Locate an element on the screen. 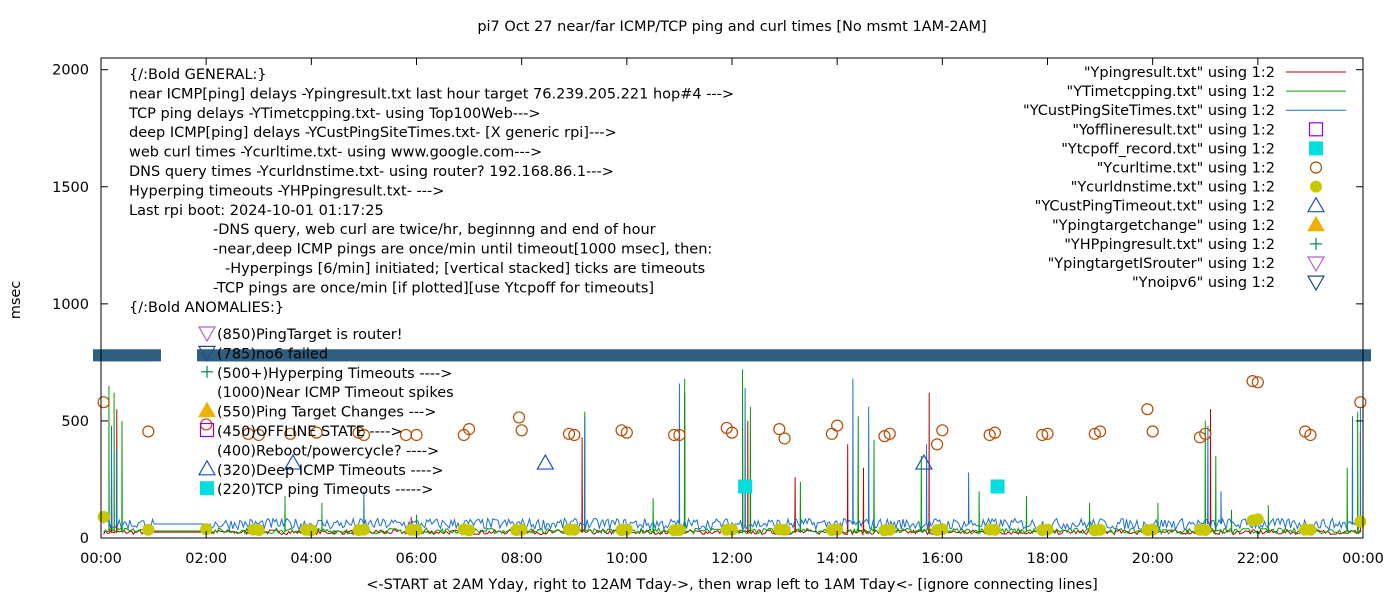 The image size is (1400, 600). legend-label: "Ycurldnstime.txt" using 1:2 is located at coordinates (1173, 188).